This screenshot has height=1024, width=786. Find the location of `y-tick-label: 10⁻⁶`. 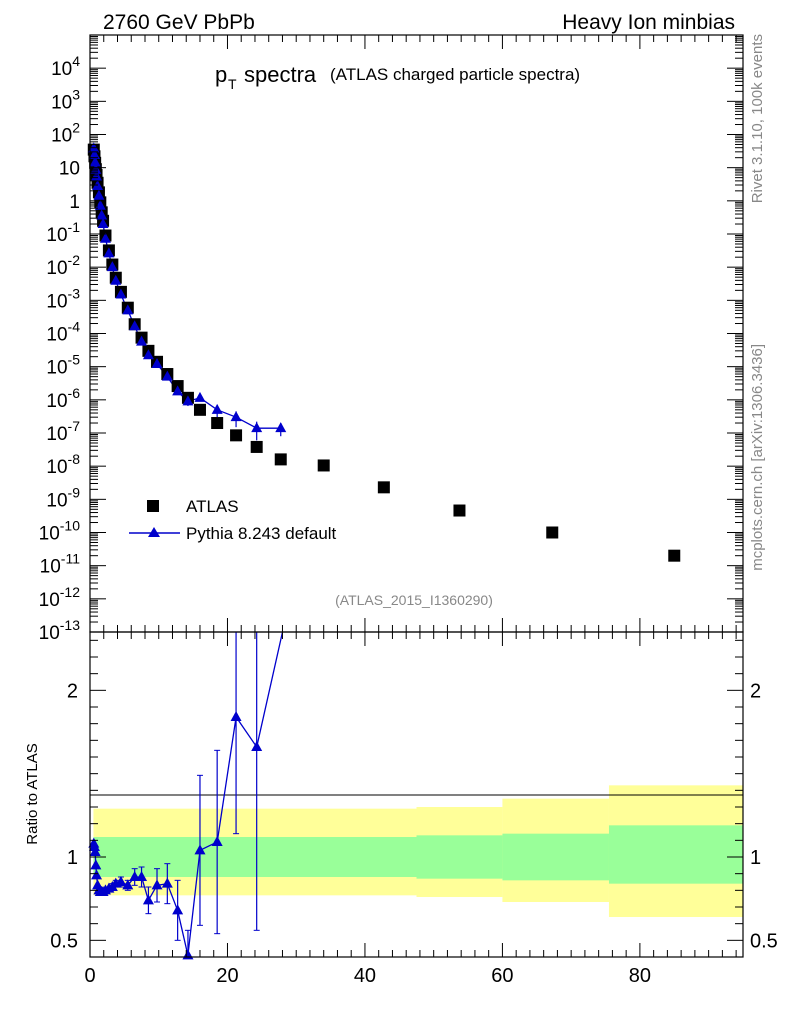

y-tick-label: 10⁻⁶ is located at coordinates (63, 398).